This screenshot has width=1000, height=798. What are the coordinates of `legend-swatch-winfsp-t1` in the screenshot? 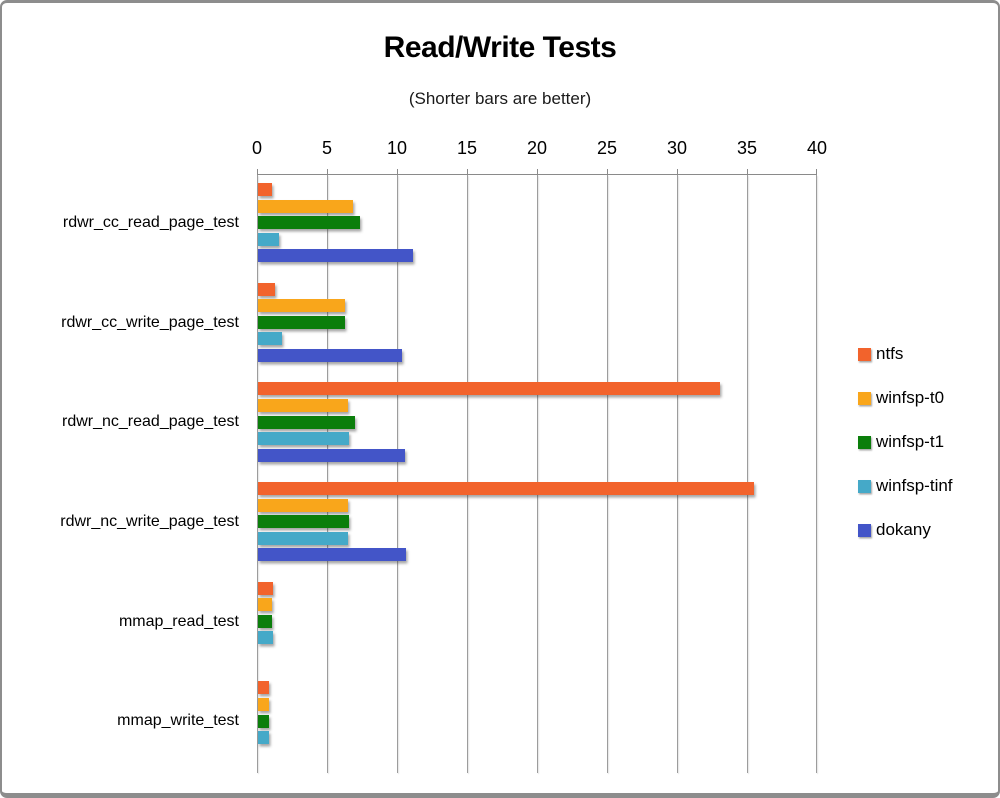 It's located at (864, 442).